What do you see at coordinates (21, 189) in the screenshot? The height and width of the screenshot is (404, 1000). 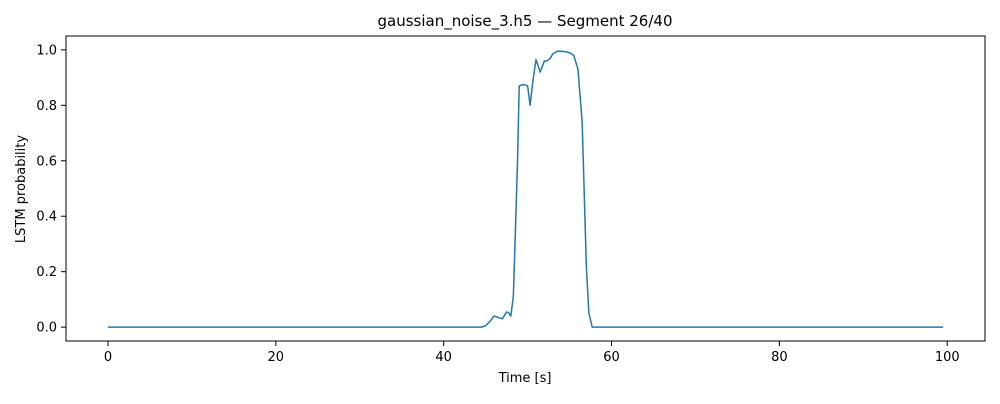 I see `y-axis-label: LSTM probability` at bounding box center [21, 189].